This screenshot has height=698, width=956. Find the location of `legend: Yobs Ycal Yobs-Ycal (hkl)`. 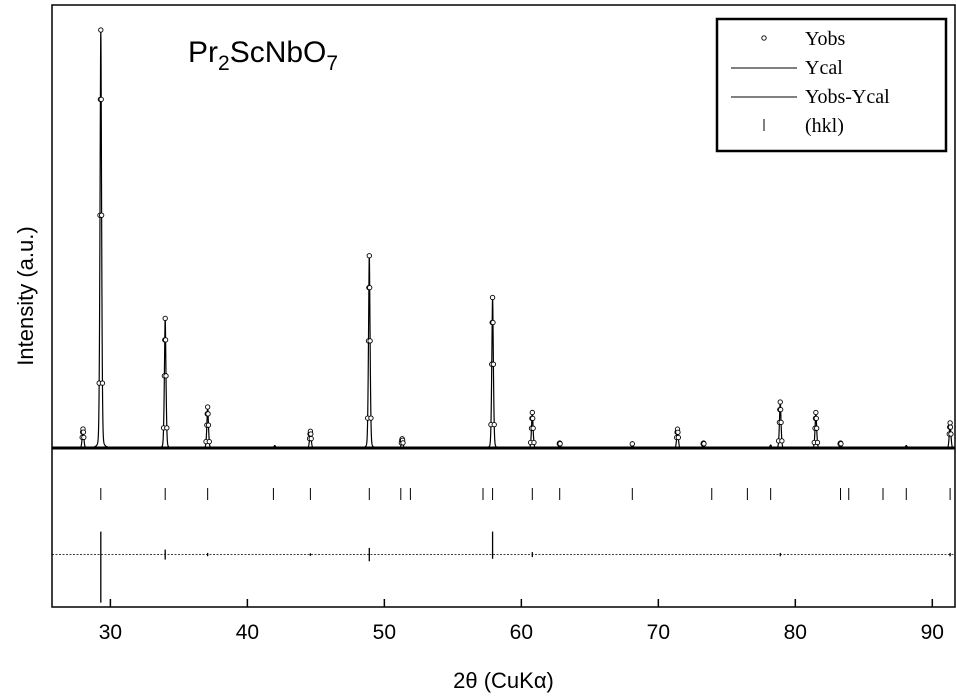

legend: Yobs Ycal Yobs-Ycal (hkl) is located at coordinates (831, 85).